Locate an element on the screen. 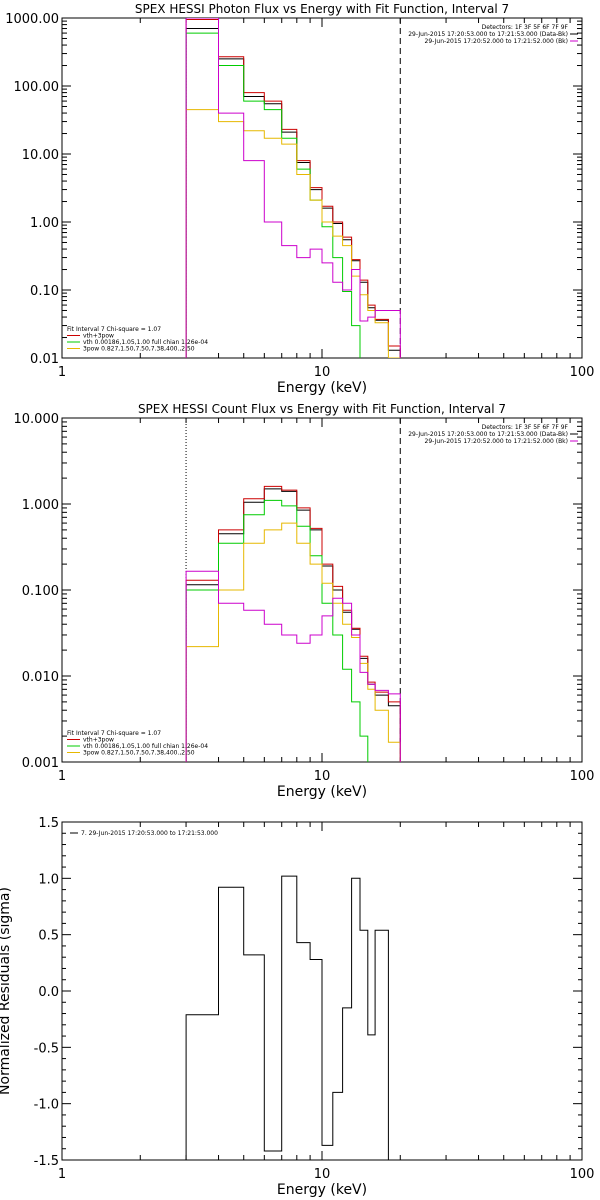  y-tick-label: 100.00 is located at coordinates (37, 87).